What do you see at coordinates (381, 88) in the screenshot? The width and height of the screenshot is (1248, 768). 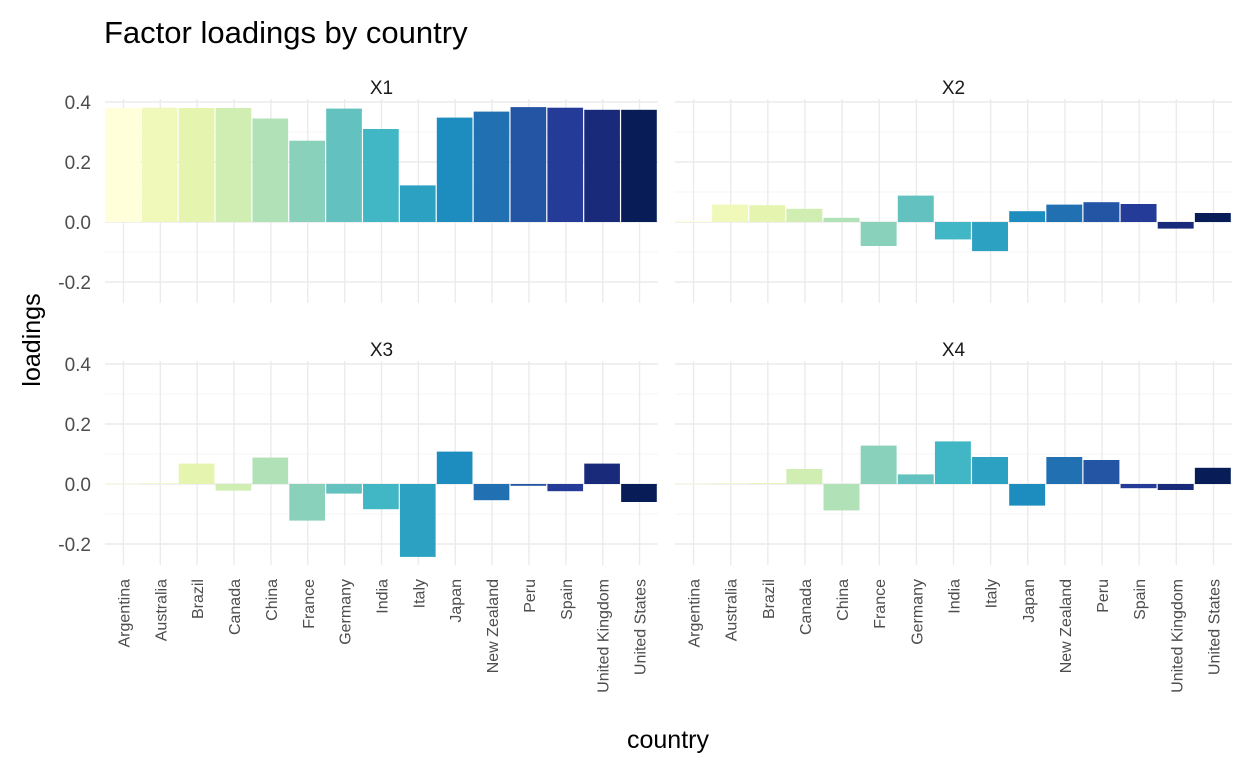 I see `panel-strip-label: X1` at bounding box center [381, 88].